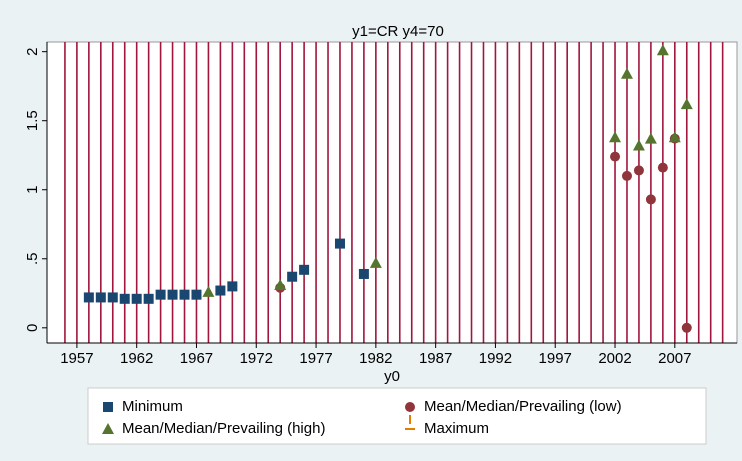 This screenshot has width=742, height=461. Describe the element at coordinates (32, 51) in the screenshot. I see `y-tick-label: 2` at that location.